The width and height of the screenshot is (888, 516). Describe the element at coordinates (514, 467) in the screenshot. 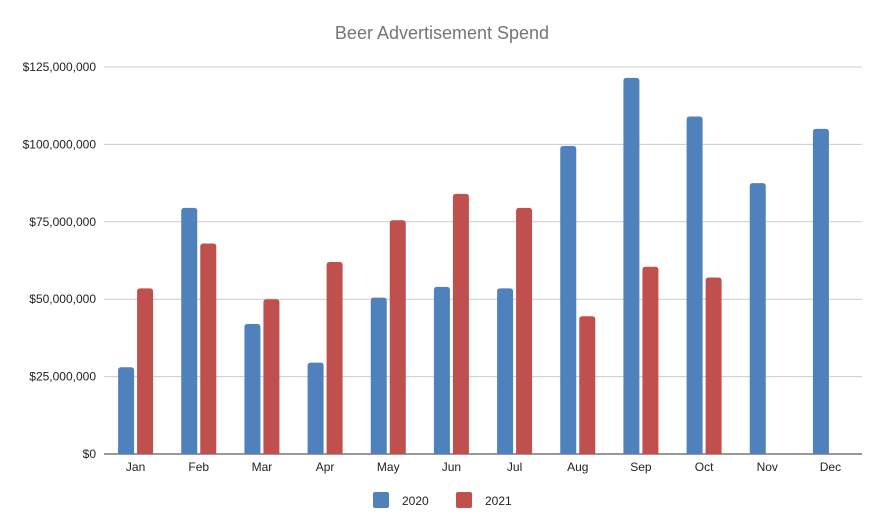

I see `x-tick-label: Jul` at that location.